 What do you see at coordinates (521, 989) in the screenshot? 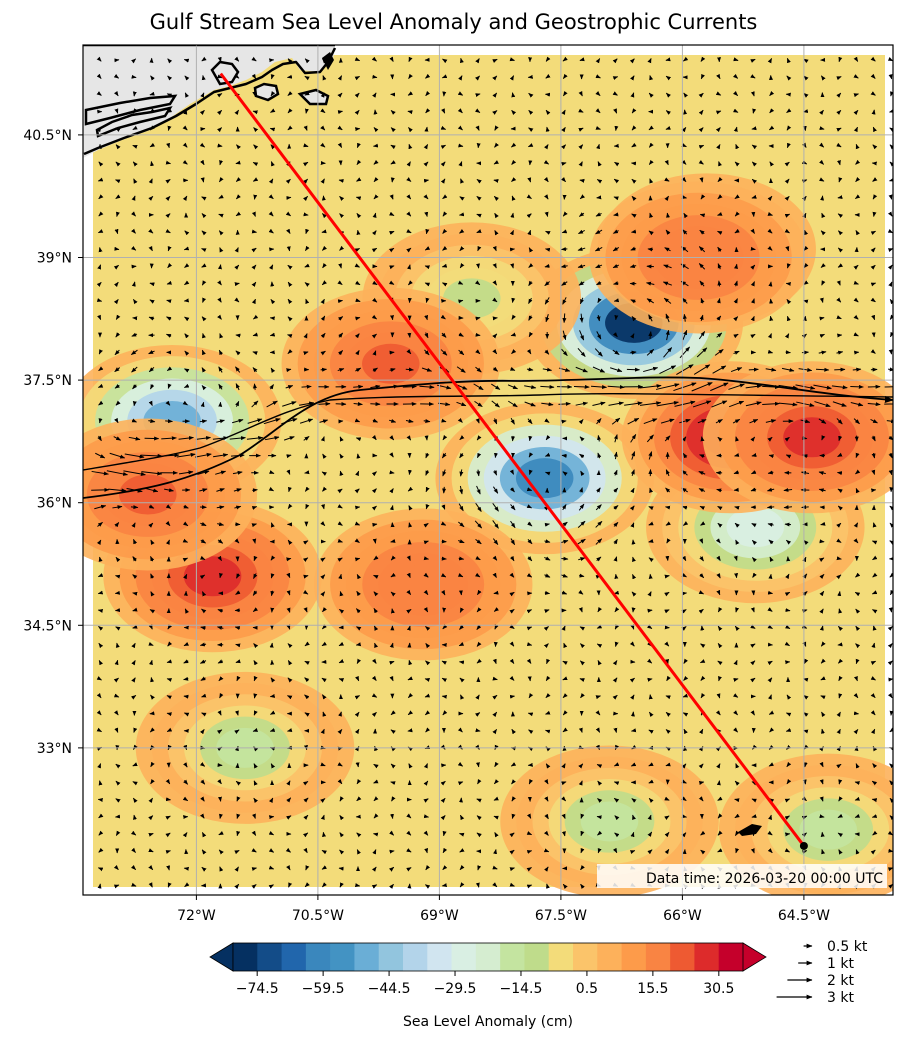
I see `colorbar-tick-label: −14.5` at bounding box center [521, 989].